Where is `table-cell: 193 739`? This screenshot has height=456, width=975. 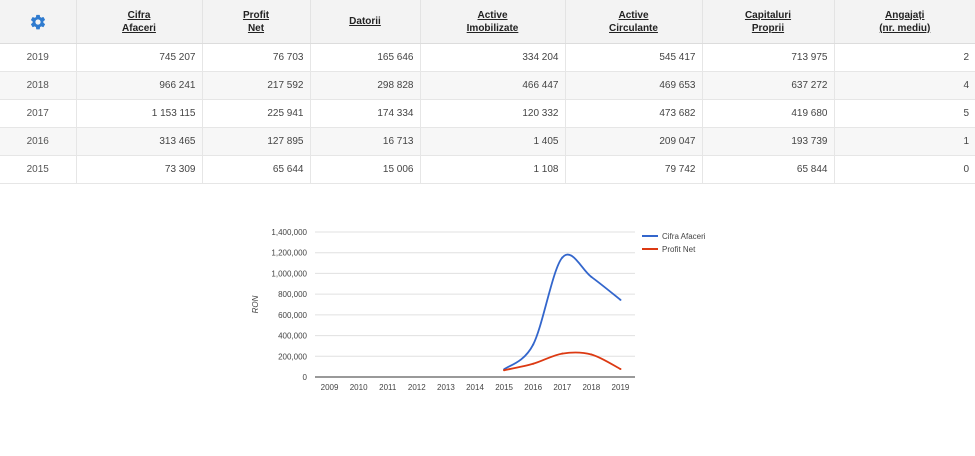 table-cell: 193 739 is located at coordinates (768, 141).